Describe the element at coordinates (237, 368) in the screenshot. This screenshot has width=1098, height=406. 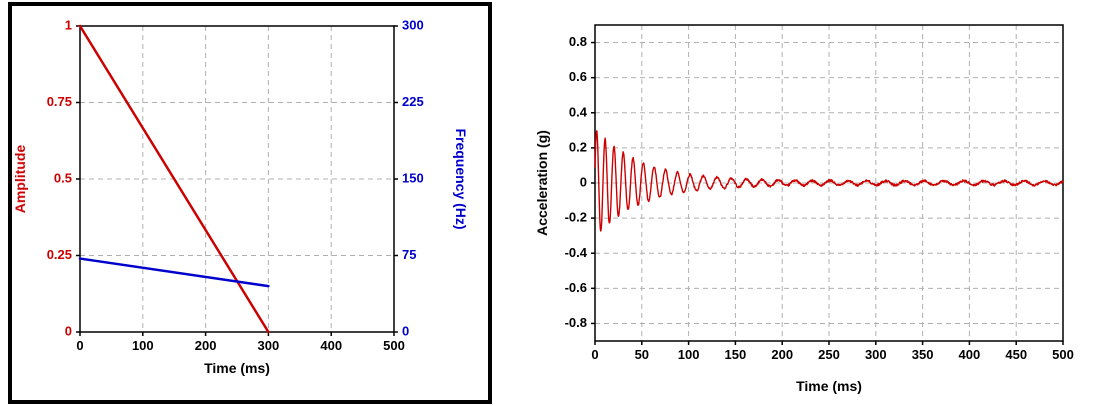
I see `time-axis-title-left-chart: Time (ms)` at that location.